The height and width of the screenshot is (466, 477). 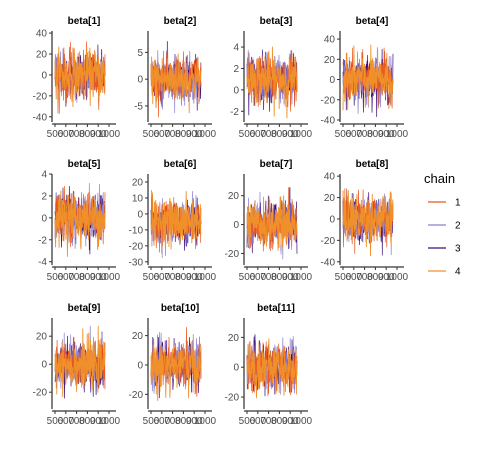 I want to click on panel-title: beta[8], so click(x=372, y=164).